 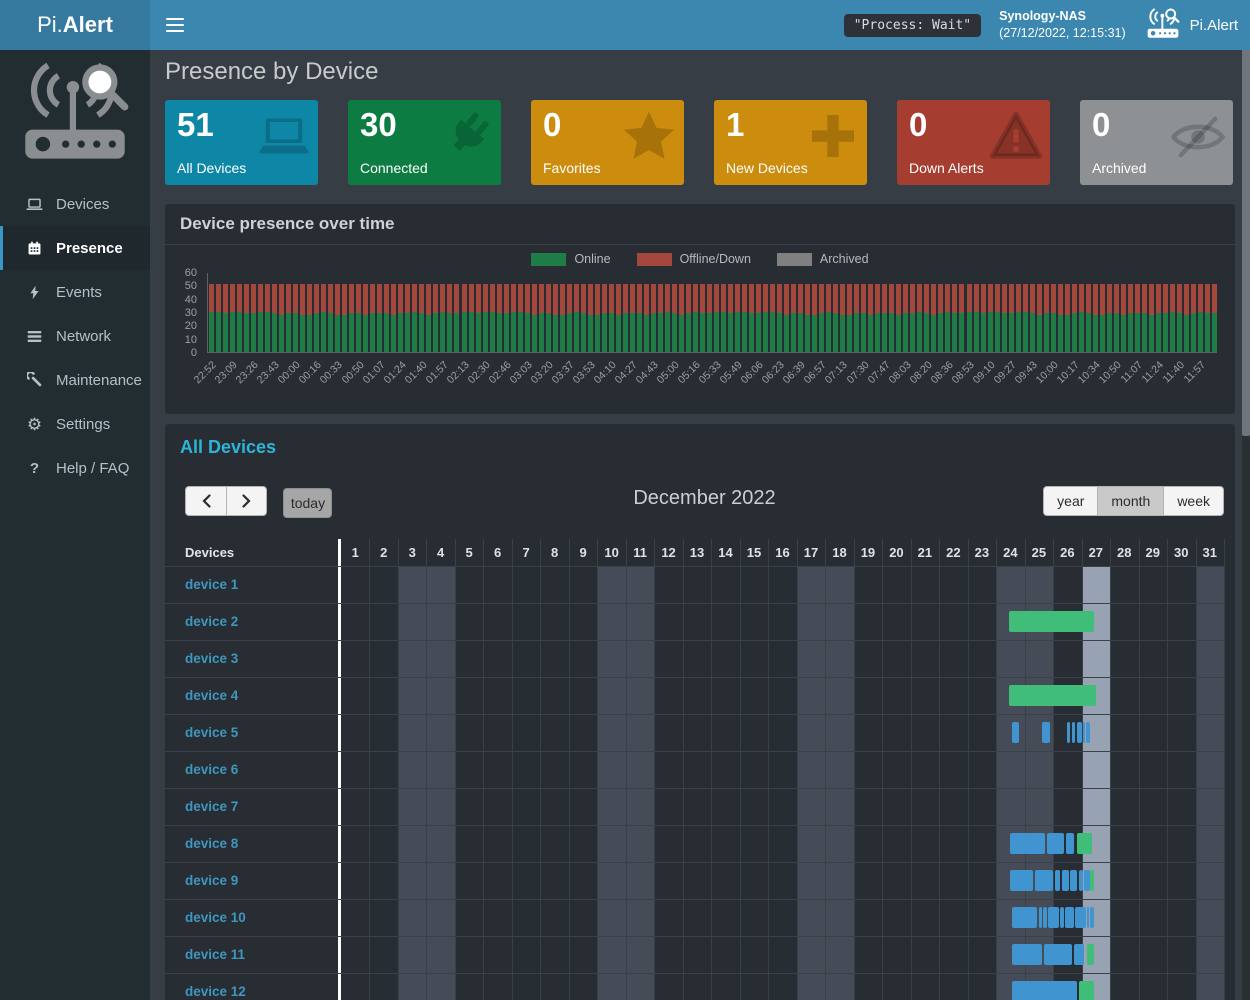 I want to click on question-icon: ?, so click(x=34, y=468).